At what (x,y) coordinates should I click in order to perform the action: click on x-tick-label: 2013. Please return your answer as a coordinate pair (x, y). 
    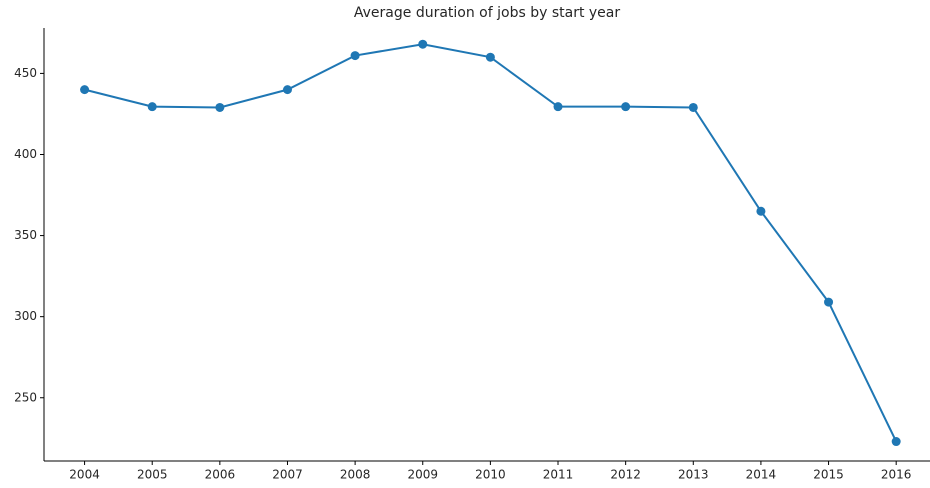
    Looking at the image, I should click on (693, 475).